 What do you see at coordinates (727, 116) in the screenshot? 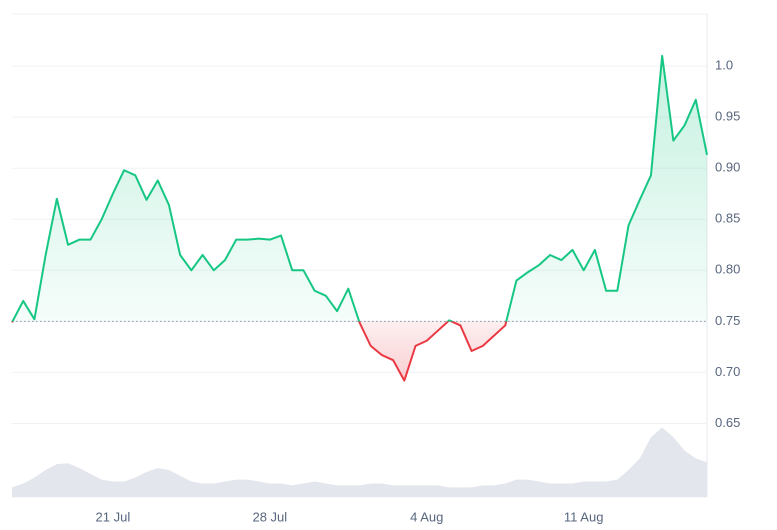
I see `y-tick-label: 0.95` at bounding box center [727, 116].